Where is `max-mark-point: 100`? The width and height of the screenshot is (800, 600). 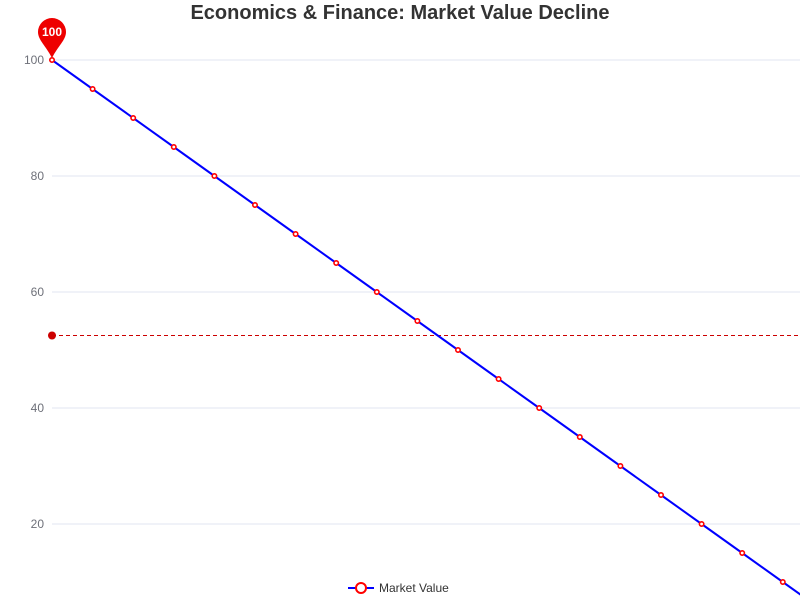 max-mark-point: 100 is located at coordinates (52, 38).